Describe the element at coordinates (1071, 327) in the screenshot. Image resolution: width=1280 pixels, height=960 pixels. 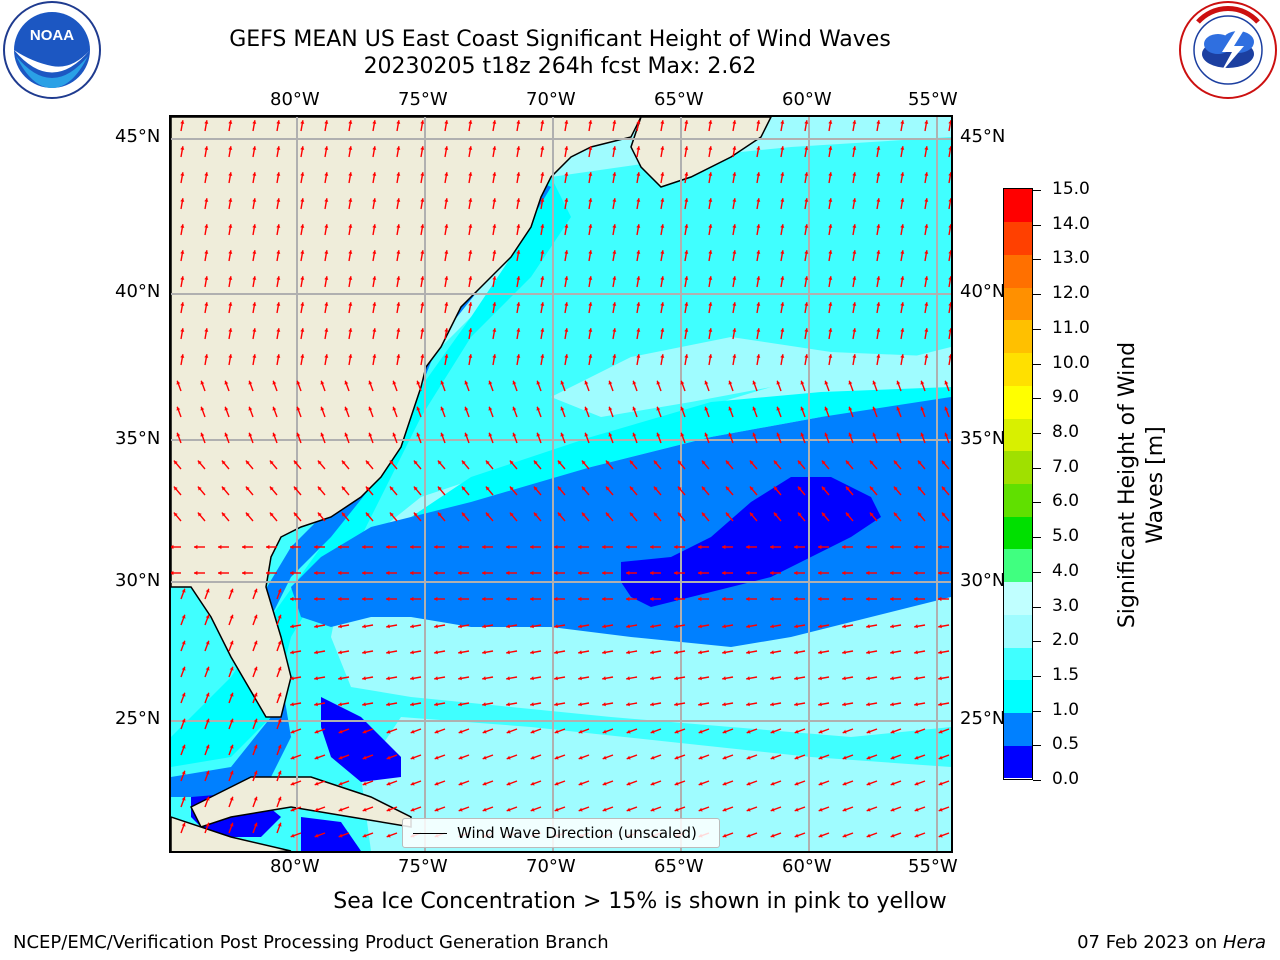
I see `colorbar-tick-label: 11.0` at that location.